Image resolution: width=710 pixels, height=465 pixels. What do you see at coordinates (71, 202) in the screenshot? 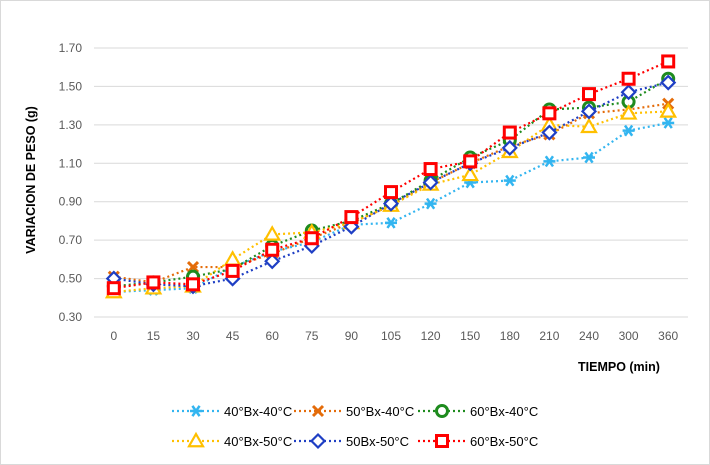
I see `y-tick-label: 0.90` at bounding box center [71, 202].